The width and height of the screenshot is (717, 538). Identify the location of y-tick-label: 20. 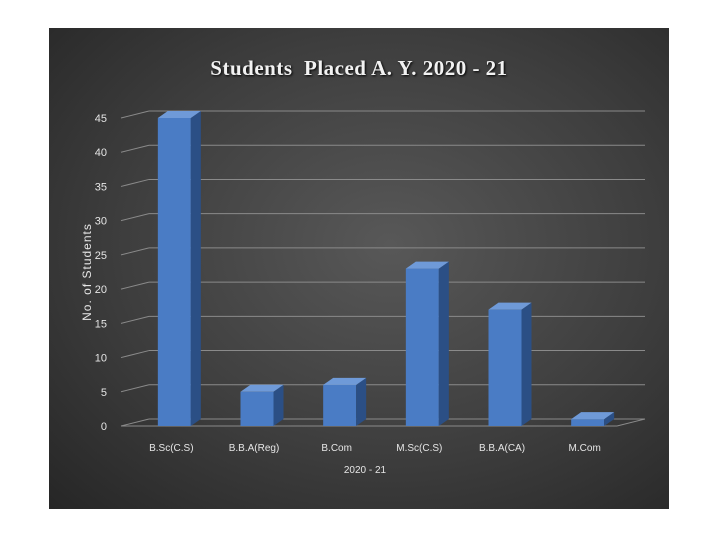
(101, 290).